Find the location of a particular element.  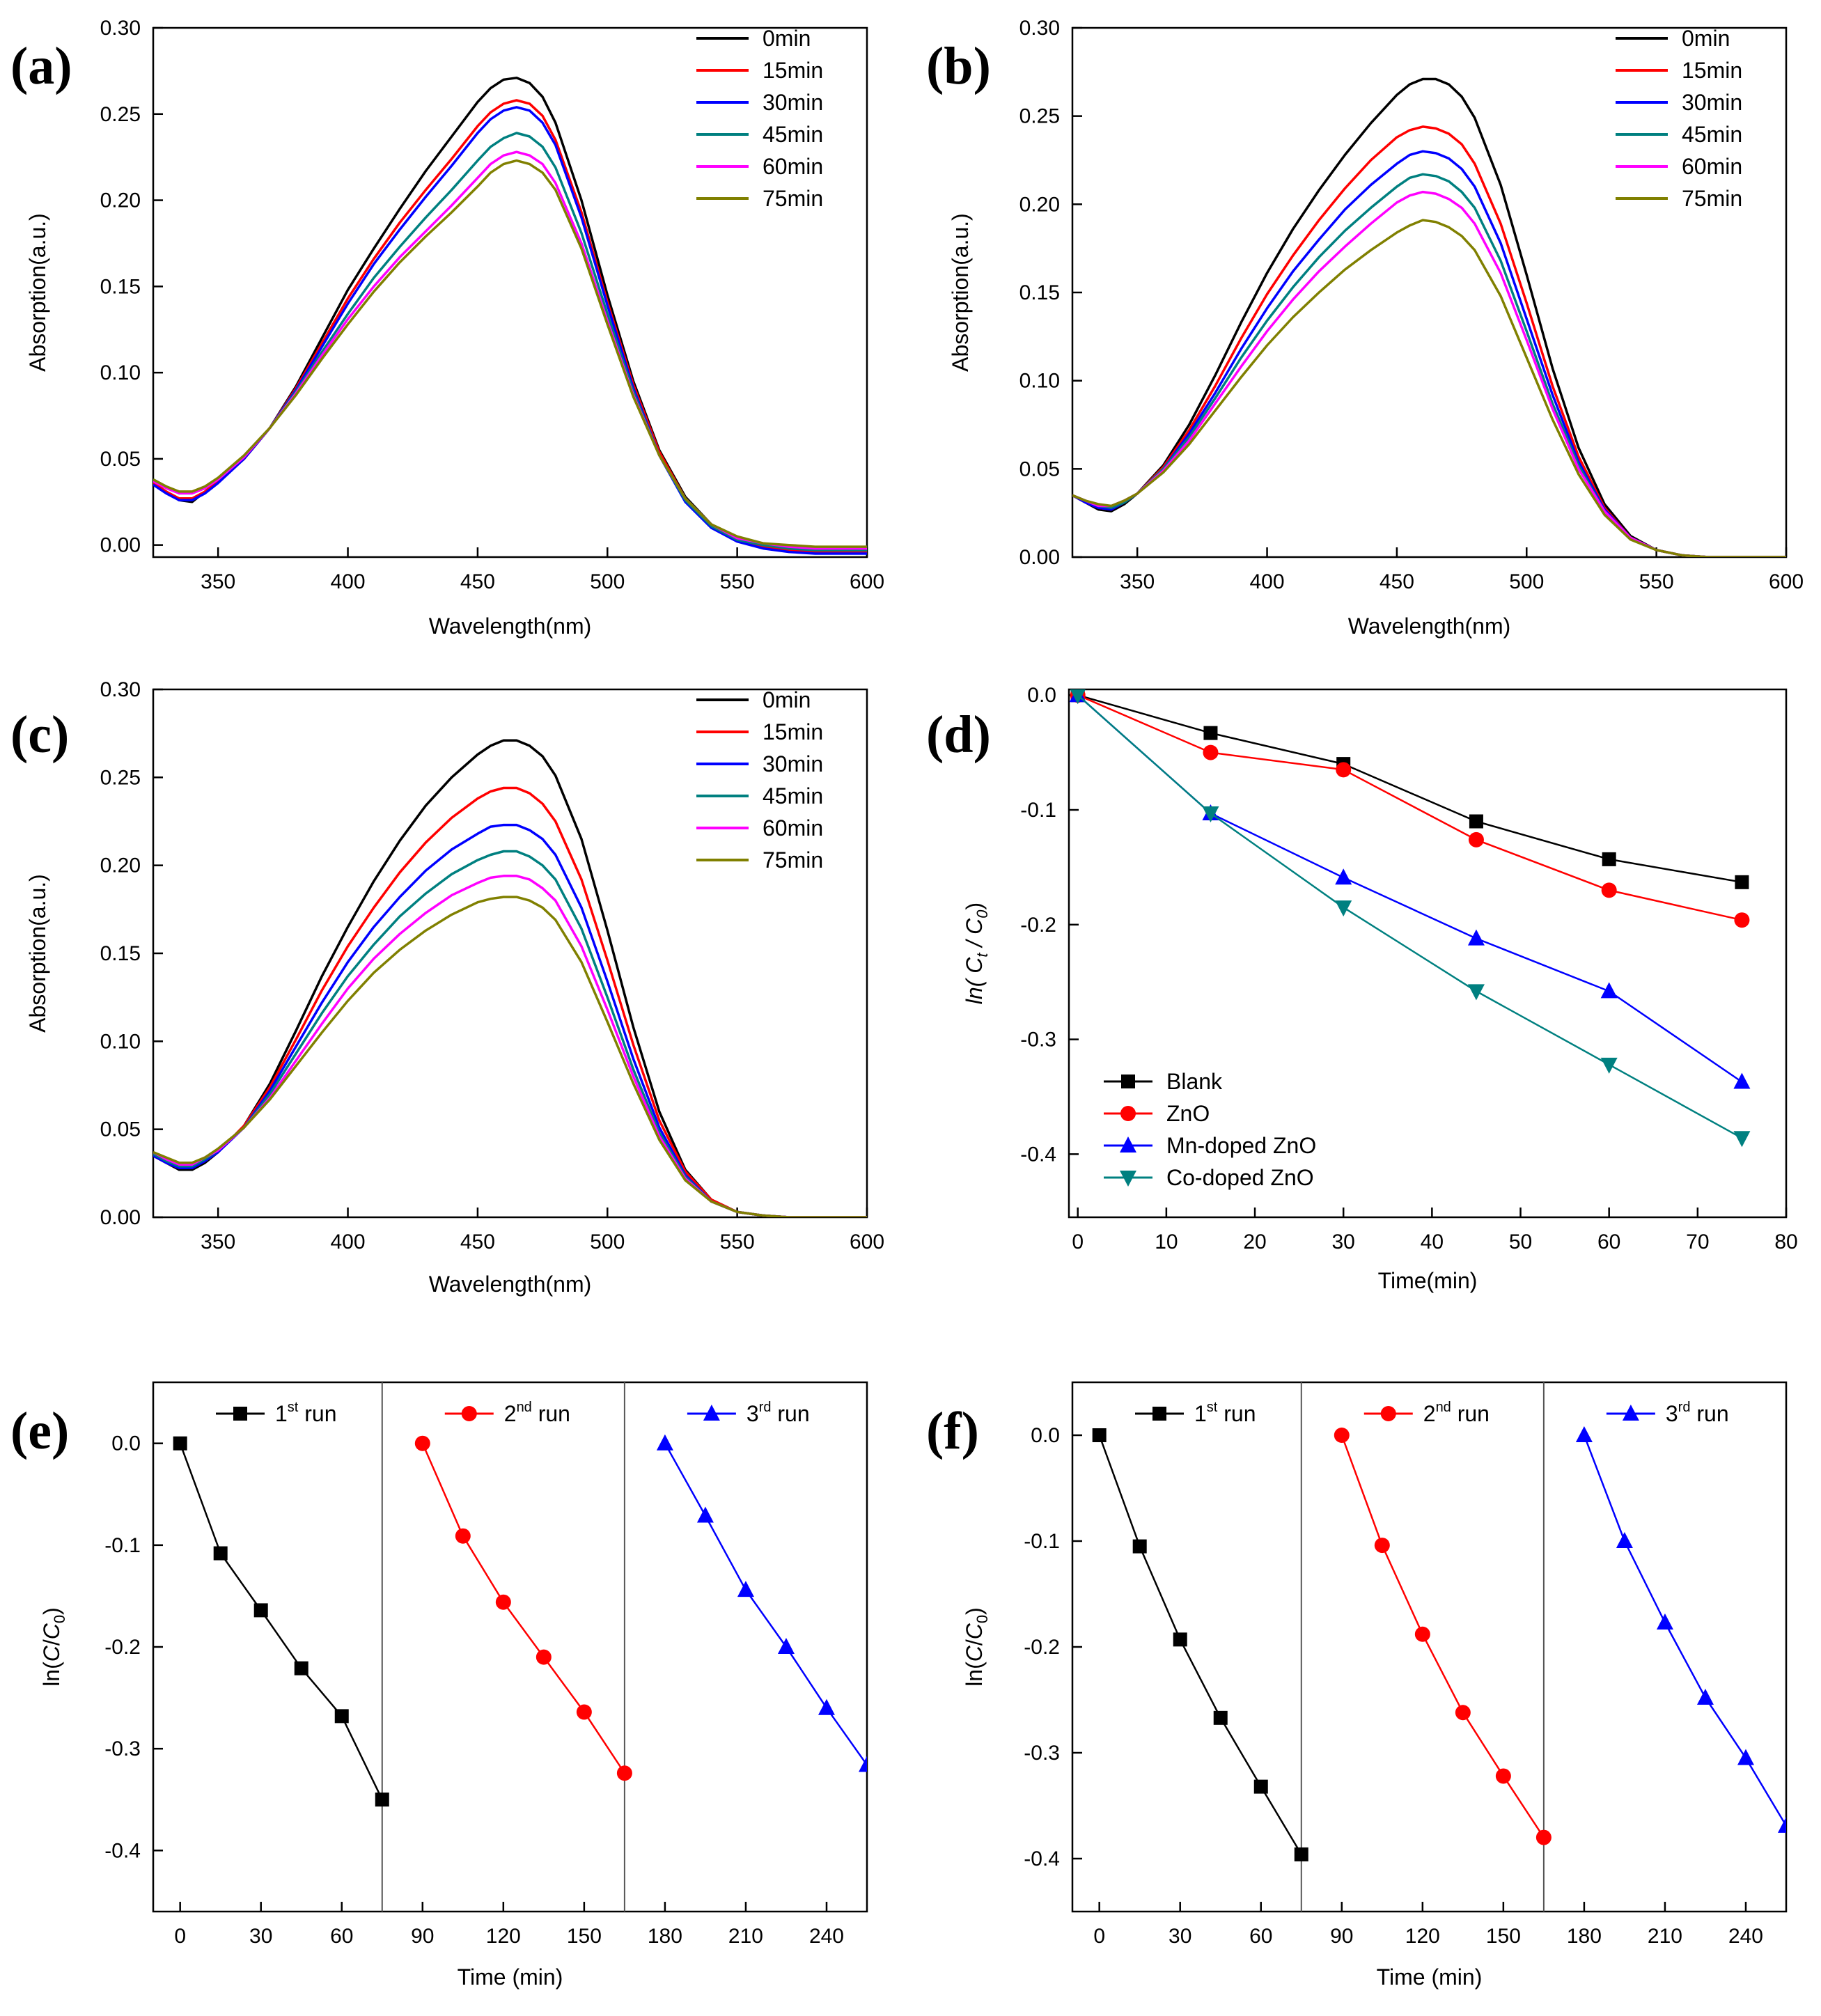

y-tick-label: 0.0 is located at coordinates (126, 1443).